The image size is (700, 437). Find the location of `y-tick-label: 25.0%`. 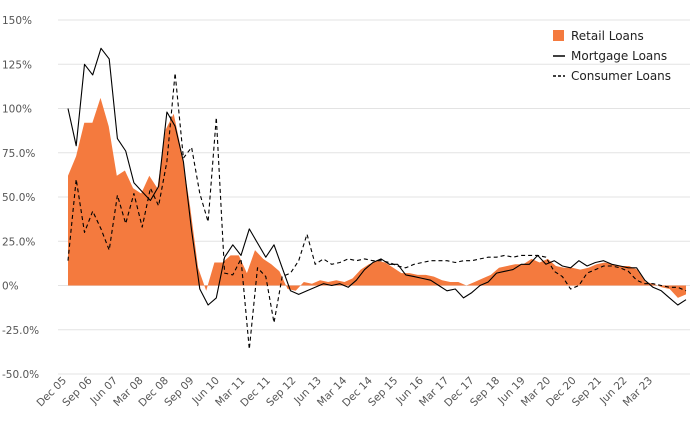

y-tick-label: 25.0% is located at coordinates (18, 242).